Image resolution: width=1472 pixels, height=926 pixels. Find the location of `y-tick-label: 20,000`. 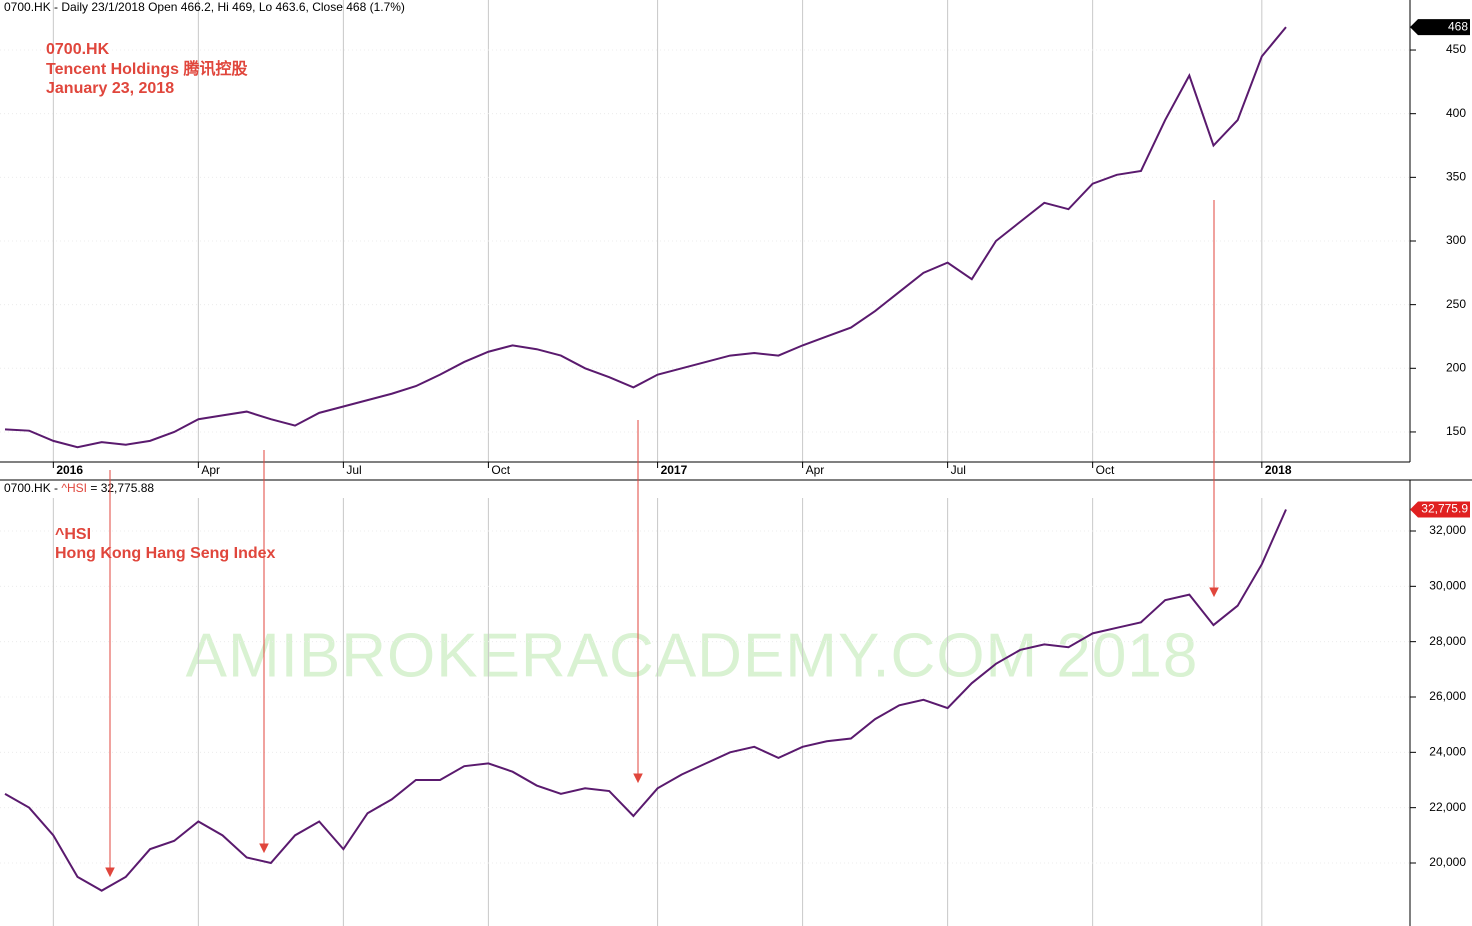

y-tick-label: 20,000 is located at coordinates (1447, 862).